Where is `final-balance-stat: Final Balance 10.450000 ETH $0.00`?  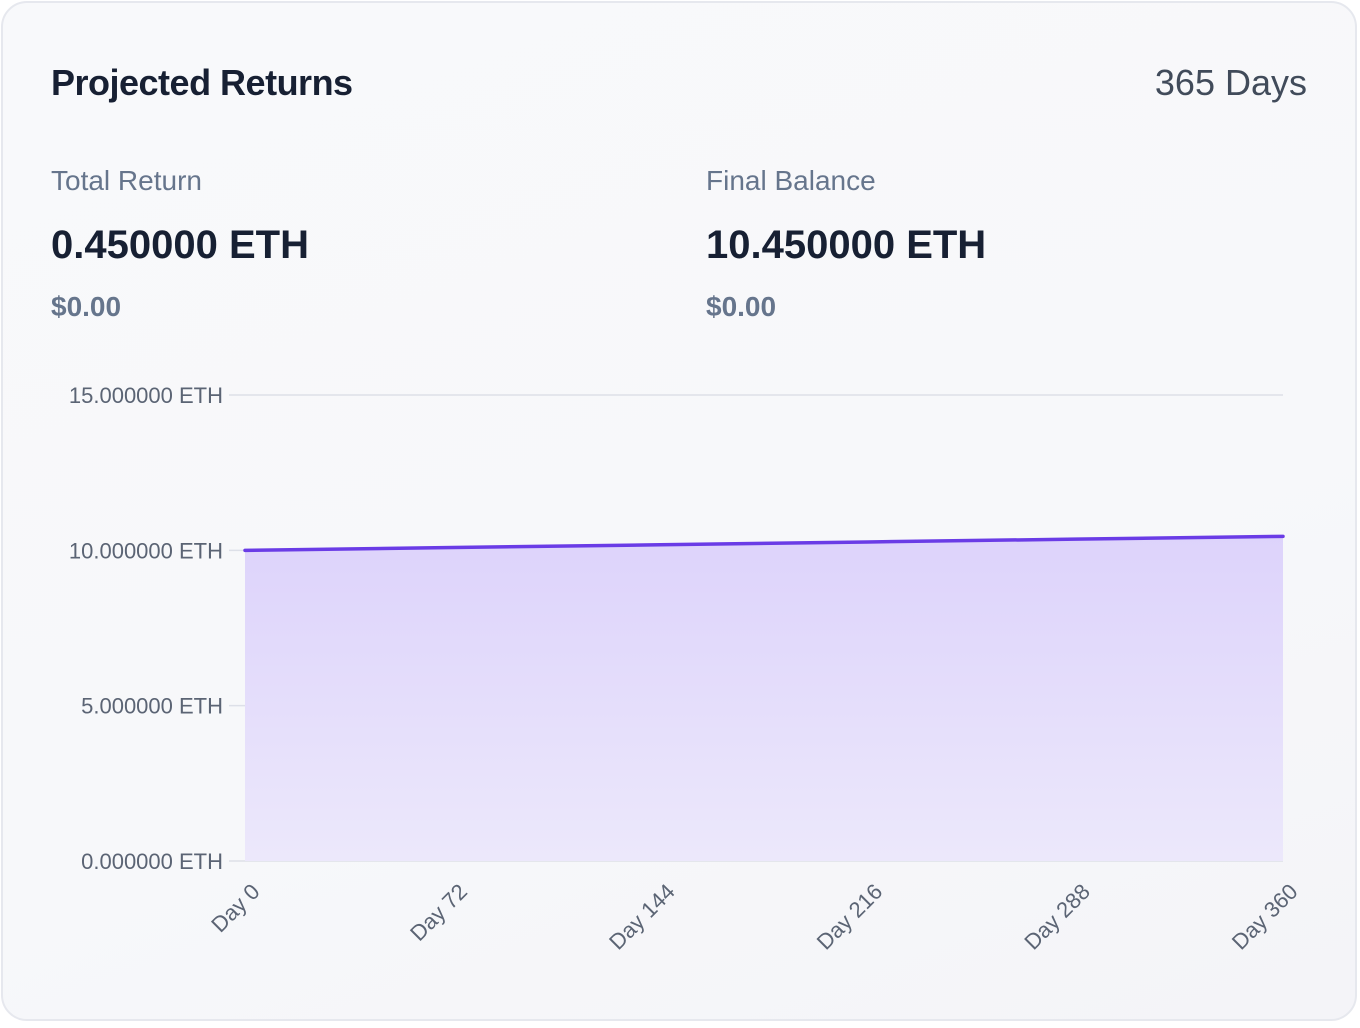
final-balance-stat: Final Balance 10.450000 ETH $0.00 is located at coordinates (846, 244).